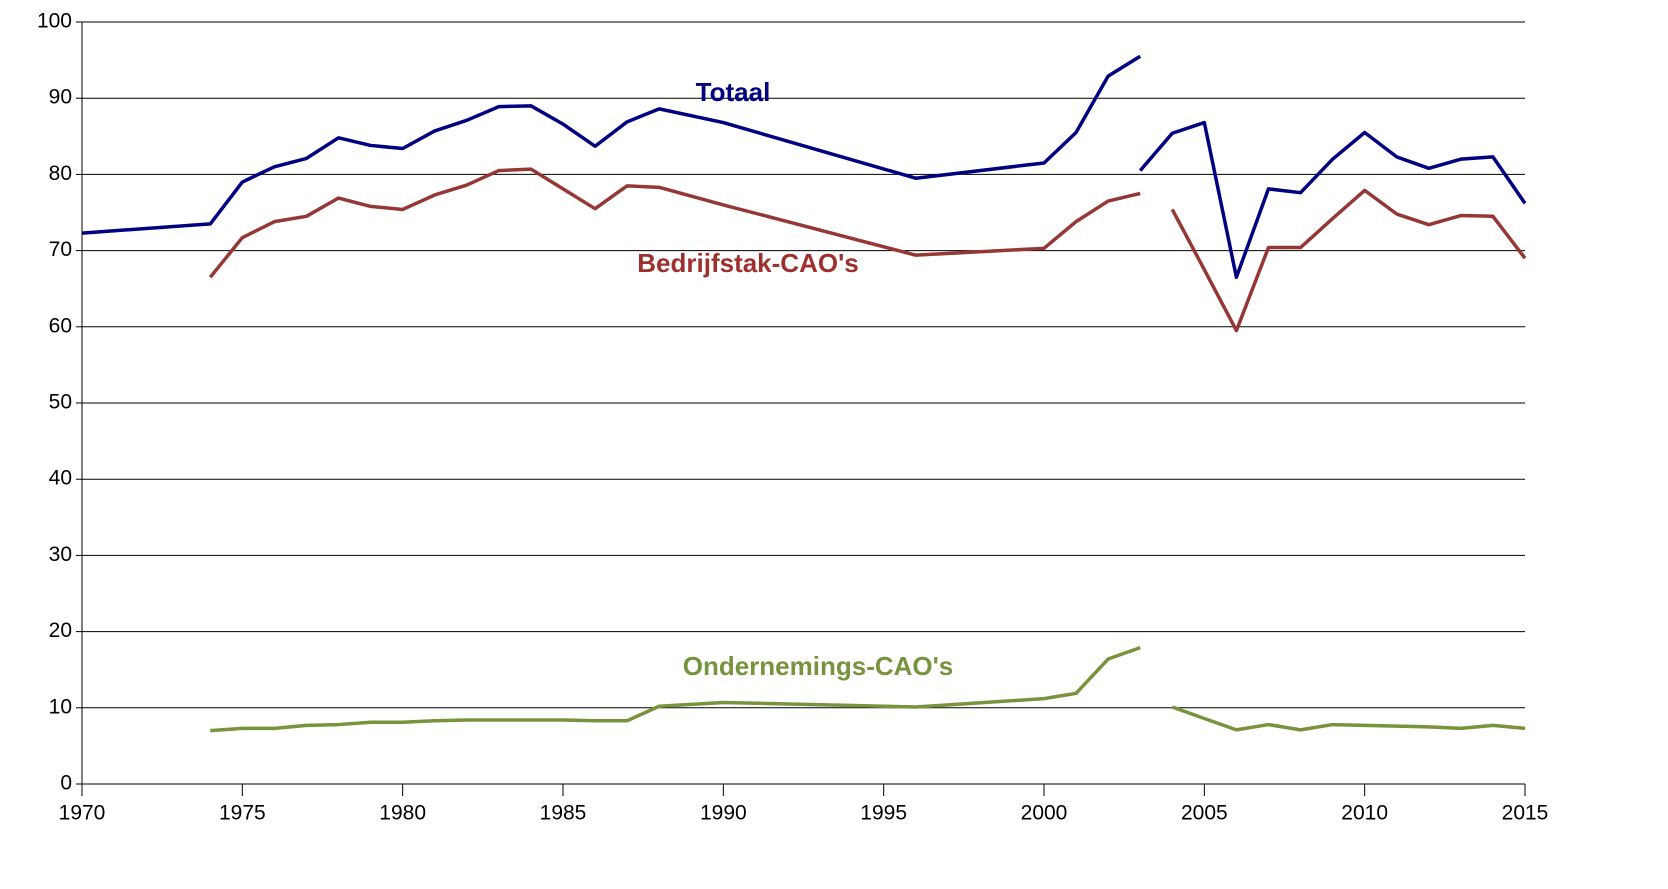  I want to click on series-label: Ondernemings-CAO's, so click(818, 666).